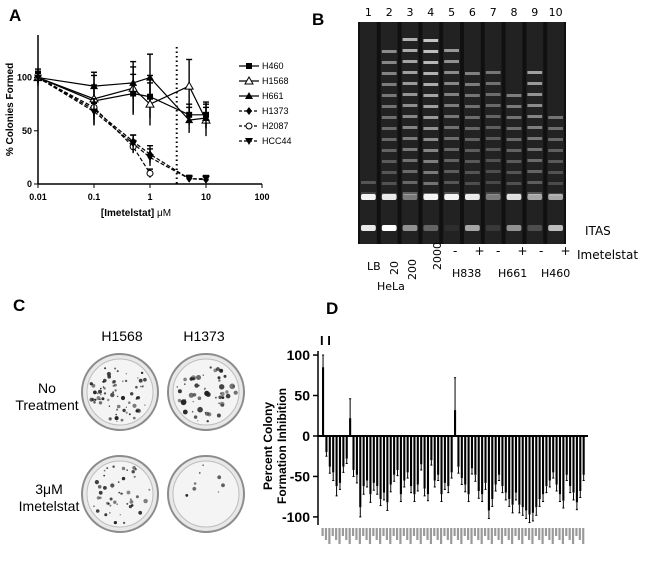 The image size is (650, 565). What do you see at coordinates (513, 273) in the screenshot?
I see `cell-line-h661: H661` at bounding box center [513, 273].